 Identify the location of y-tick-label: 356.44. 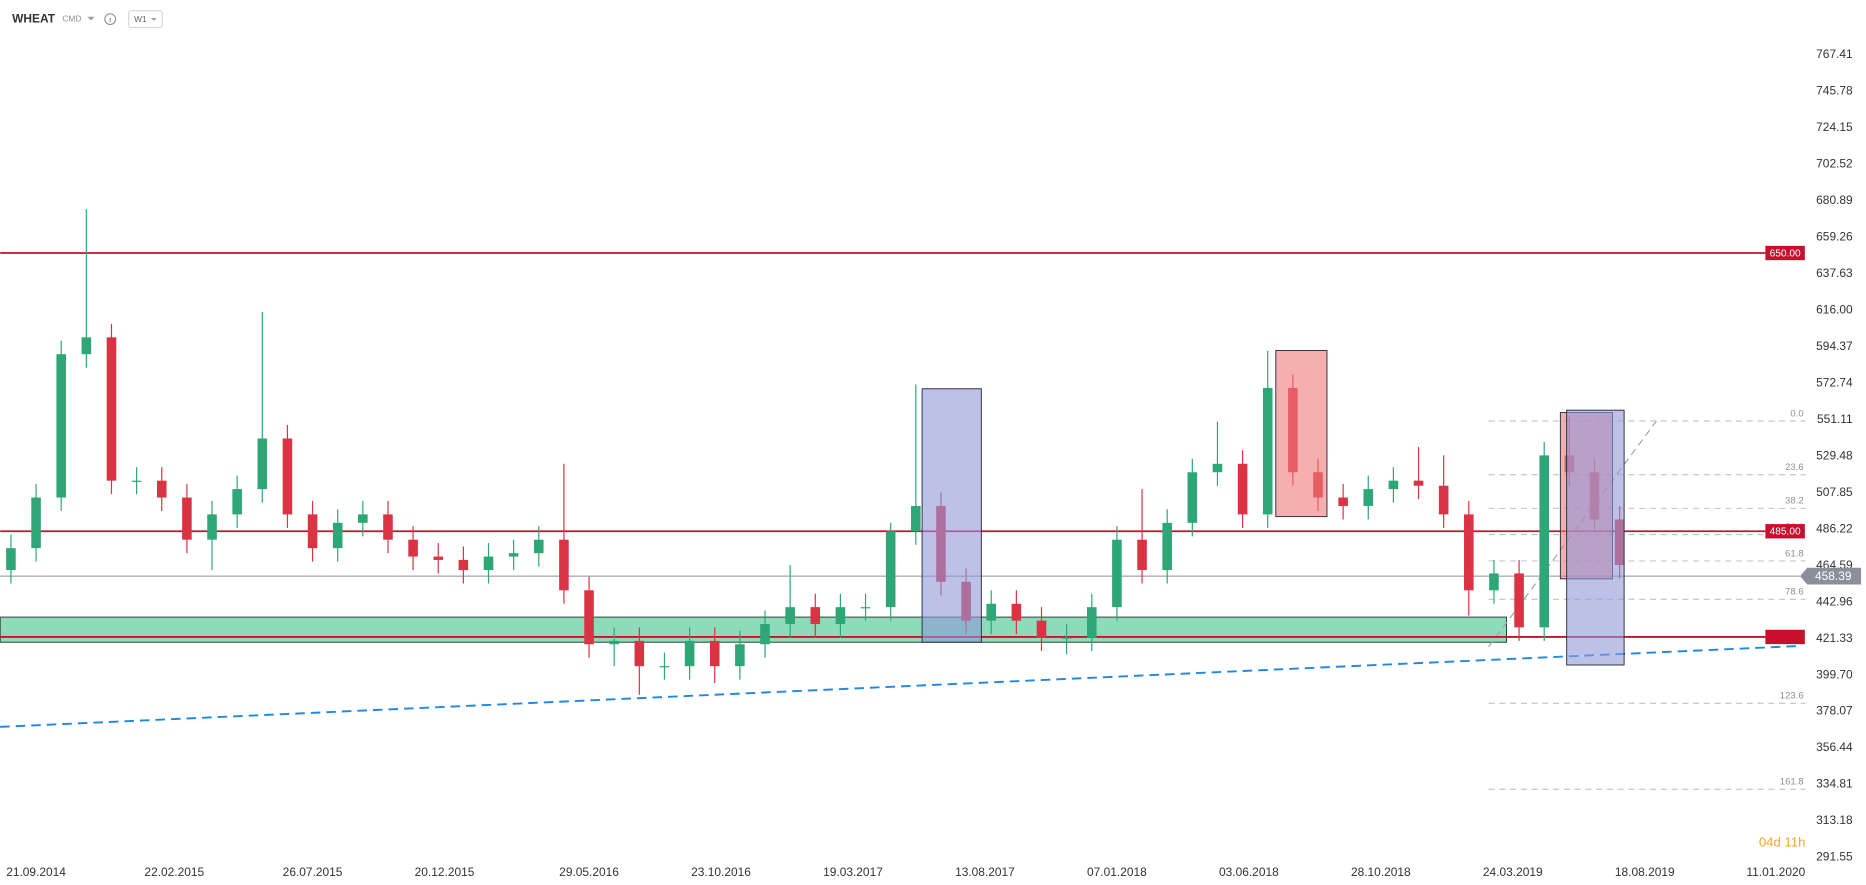
(1834, 747).